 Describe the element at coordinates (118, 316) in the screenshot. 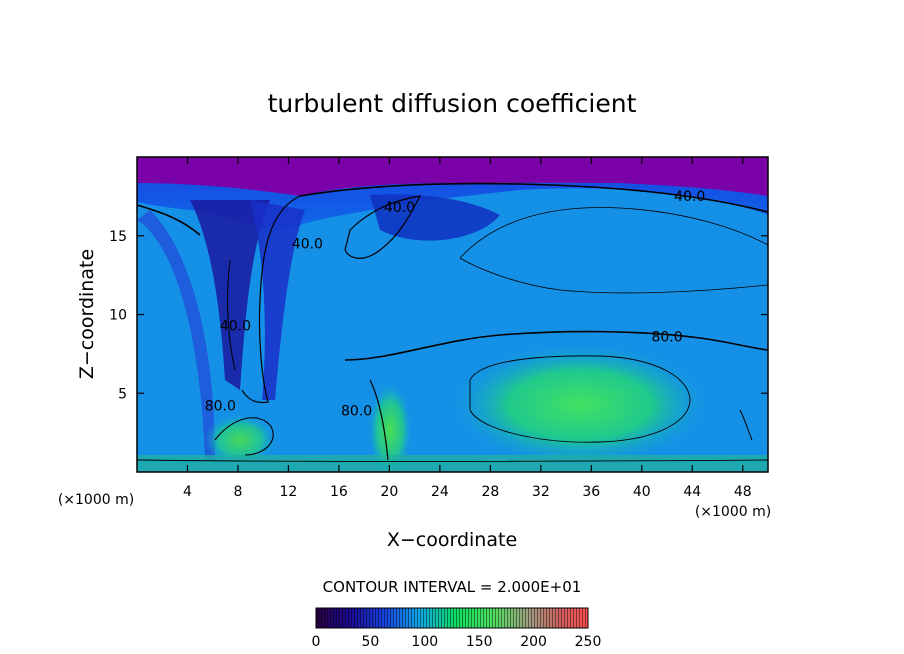

I see `y-tick-label: 10` at that location.